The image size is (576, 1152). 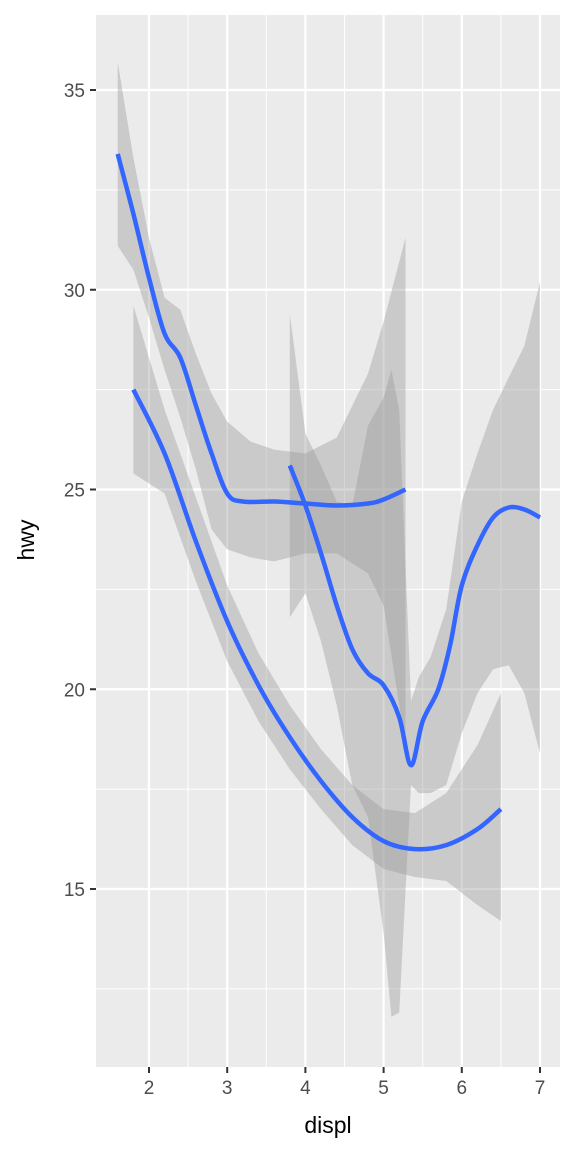 What do you see at coordinates (462, 1088) in the screenshot?
I see `x-tick-label: 6` at bounding box center [462, 1088].